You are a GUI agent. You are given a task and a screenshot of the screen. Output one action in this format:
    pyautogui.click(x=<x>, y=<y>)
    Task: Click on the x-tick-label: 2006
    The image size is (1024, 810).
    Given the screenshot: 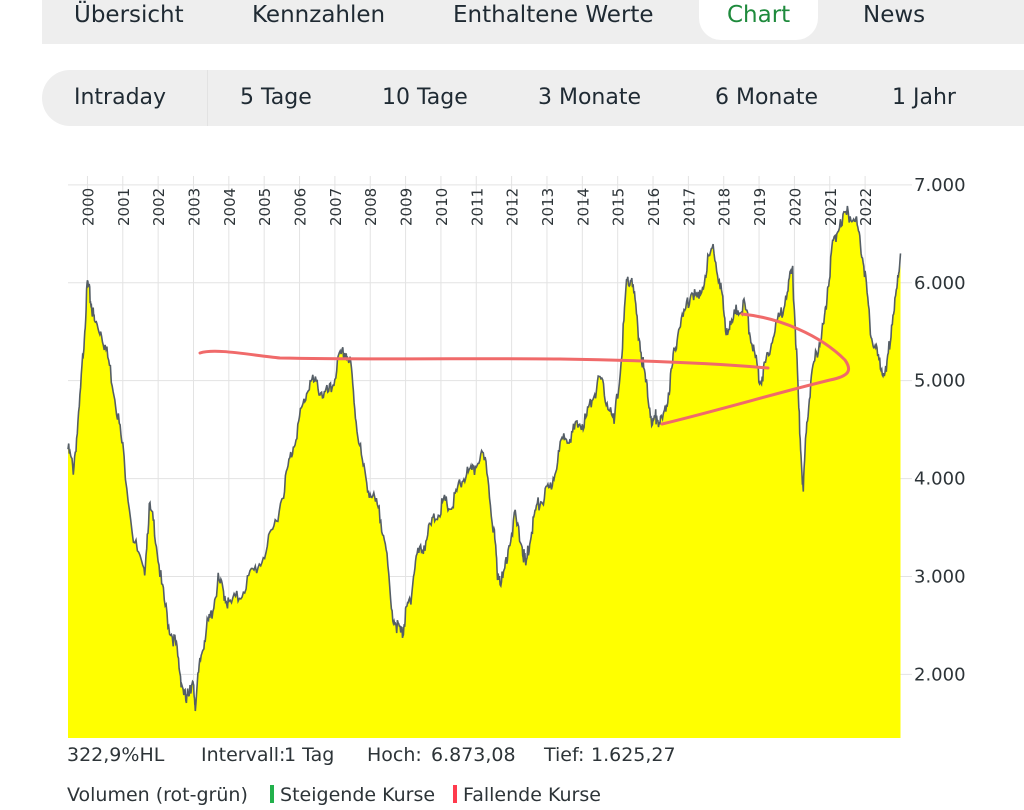 What is the action you would take?
    pyautogui.click(x=301, y=207)
    